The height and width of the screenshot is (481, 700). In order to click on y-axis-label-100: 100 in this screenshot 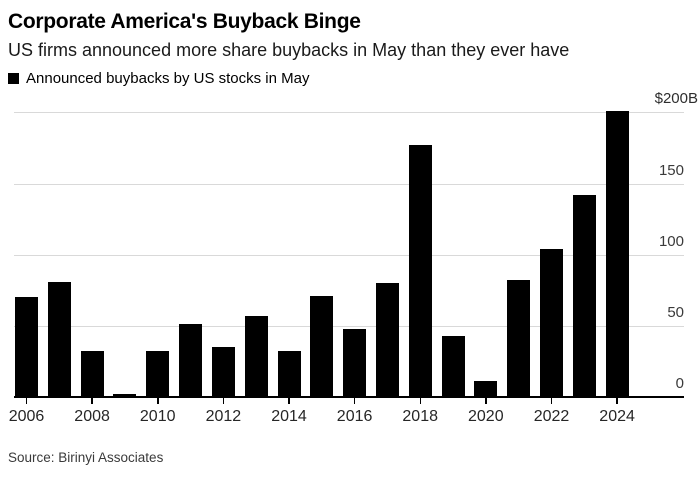, I will do `click(671, 241)`.